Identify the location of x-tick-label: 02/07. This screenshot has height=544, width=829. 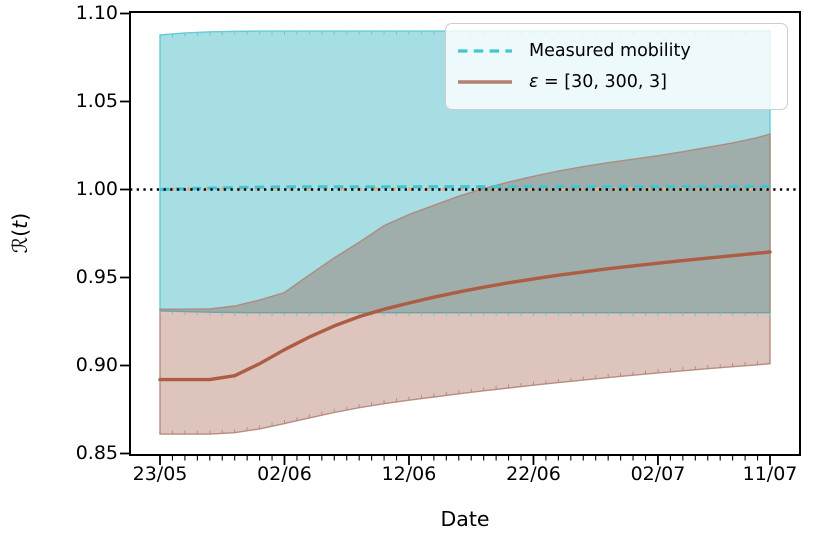
(658, 474).